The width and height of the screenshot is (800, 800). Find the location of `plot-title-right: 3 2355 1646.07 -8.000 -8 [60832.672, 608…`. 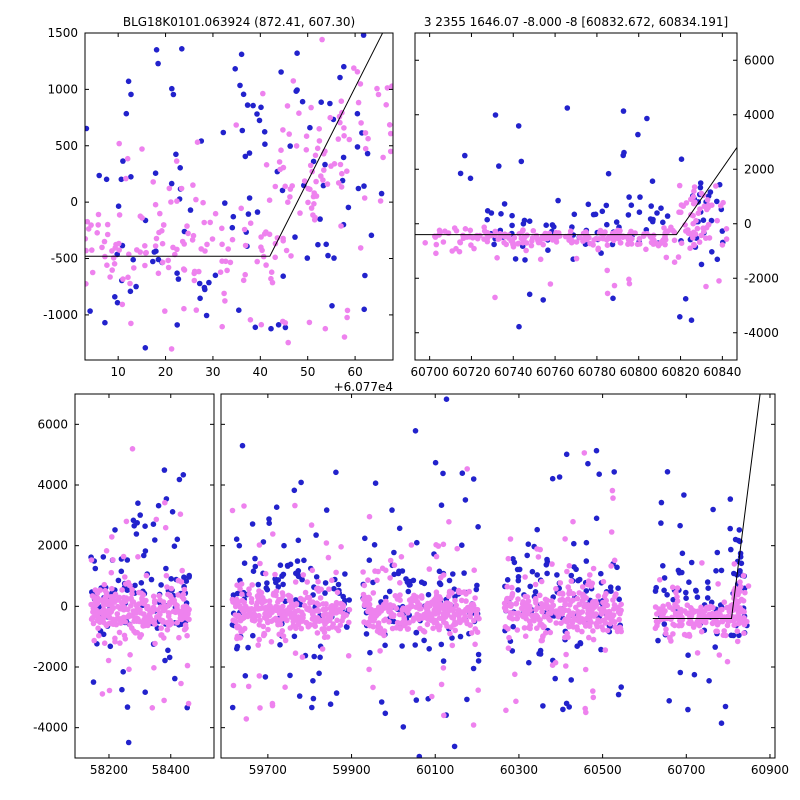

plot-title-right: 3 2355 1646.07 -8.000 -8 [60832.672, 608… is located at coordinates (576, 22).